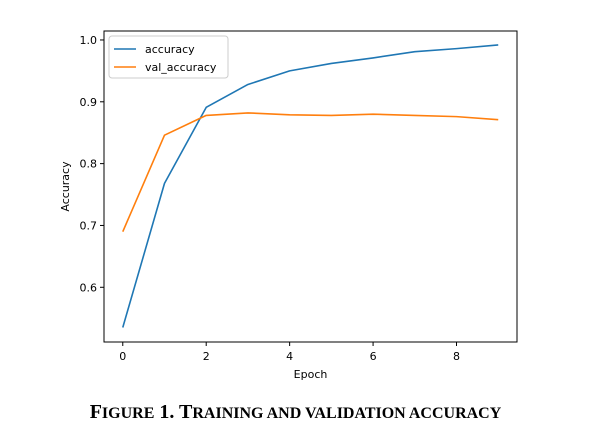  I want to click on y-tick-label: 0.6, so click(89, 287).